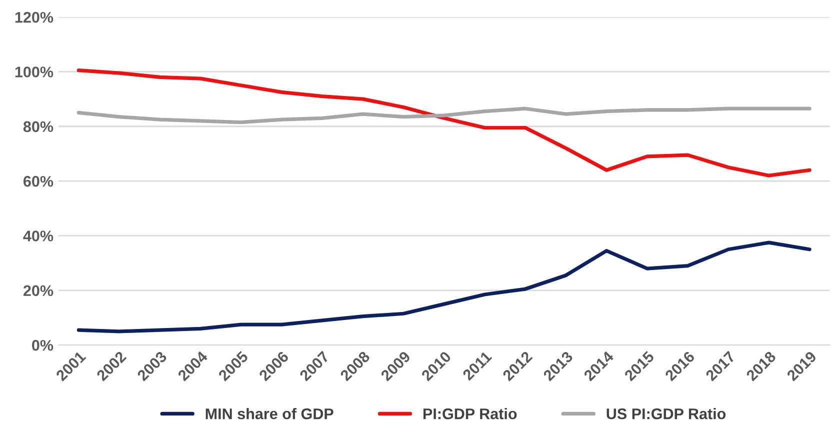  What do you see at coordinates (38, 126) in the screenshot?
I see `y-tick-label: 80%` at bounding box center [38, 126].